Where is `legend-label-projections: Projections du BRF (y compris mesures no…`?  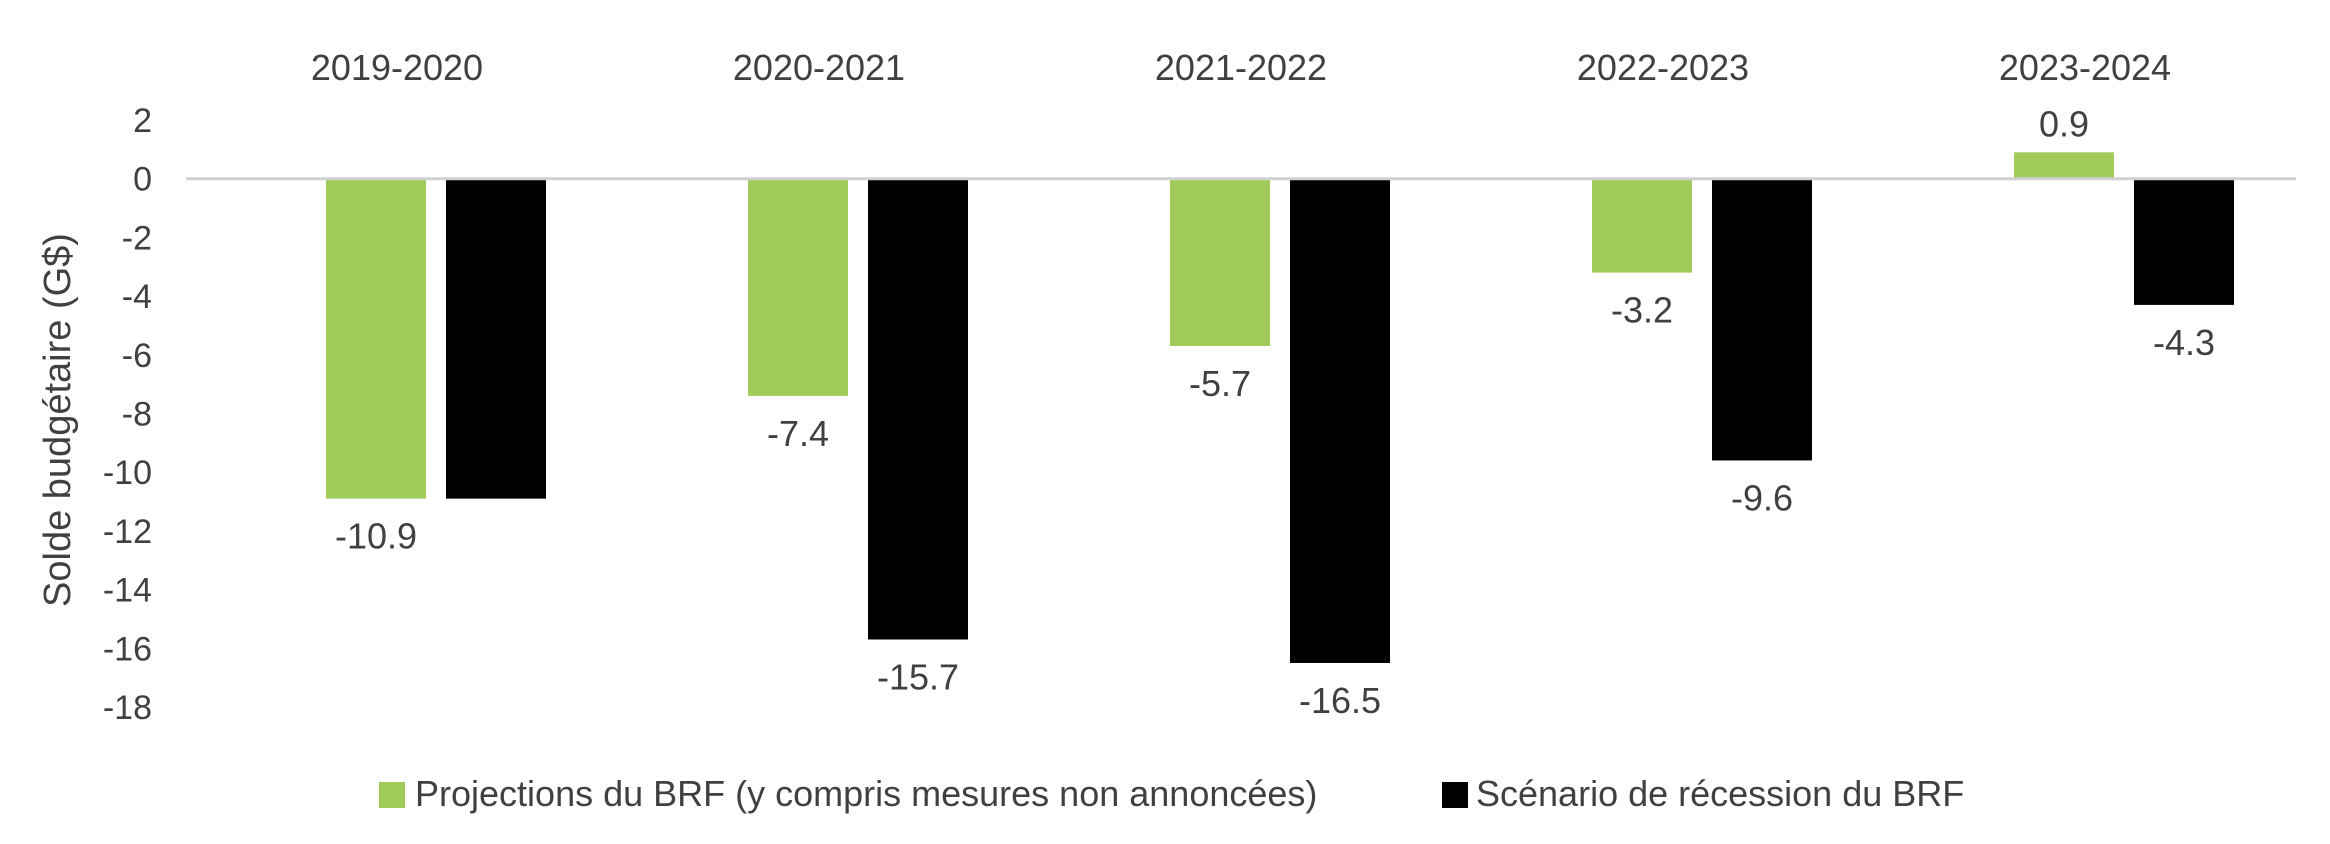 legend-label-projections: Projections du BRF (y compris mesures no… is located at coordinates (866, 793).